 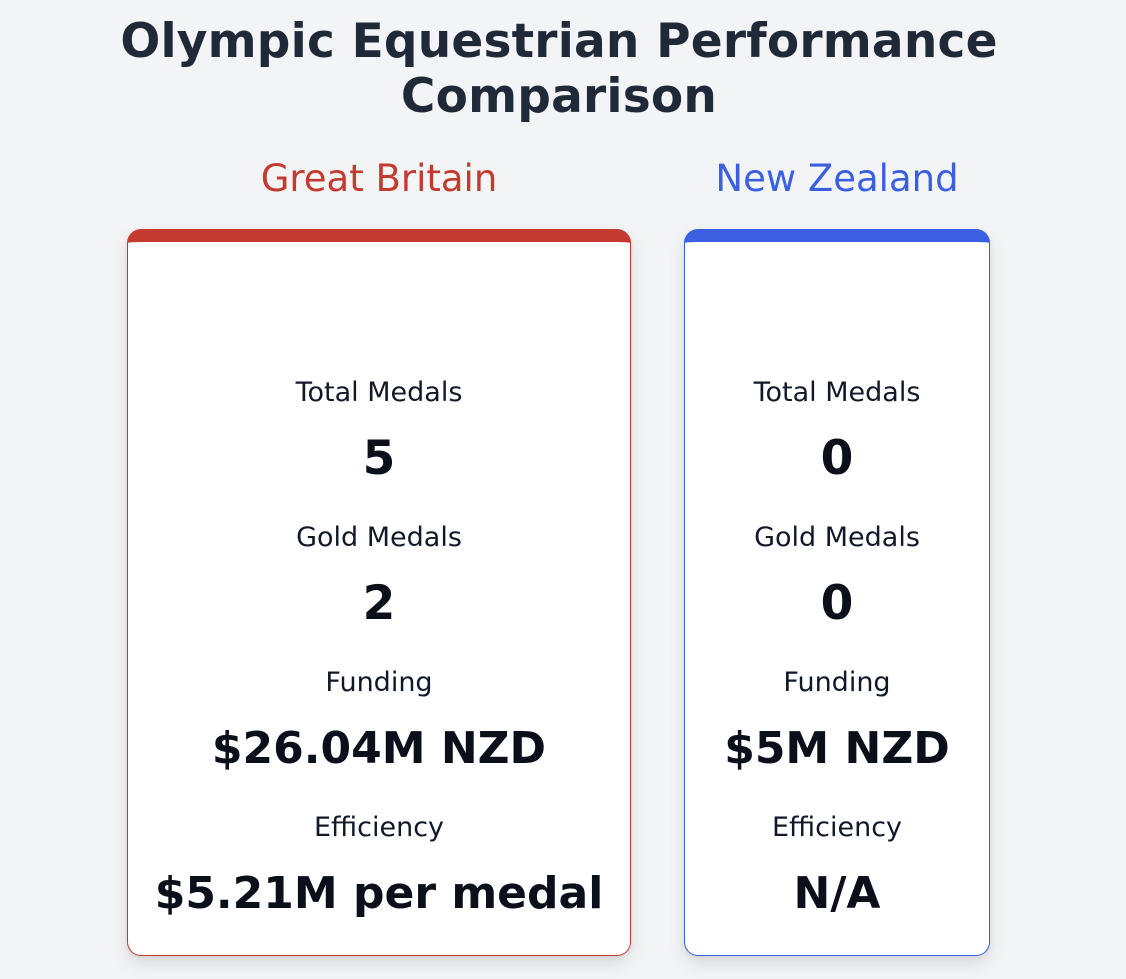 I want to click on total-medals-value: 0, so click(x=837, y=458).